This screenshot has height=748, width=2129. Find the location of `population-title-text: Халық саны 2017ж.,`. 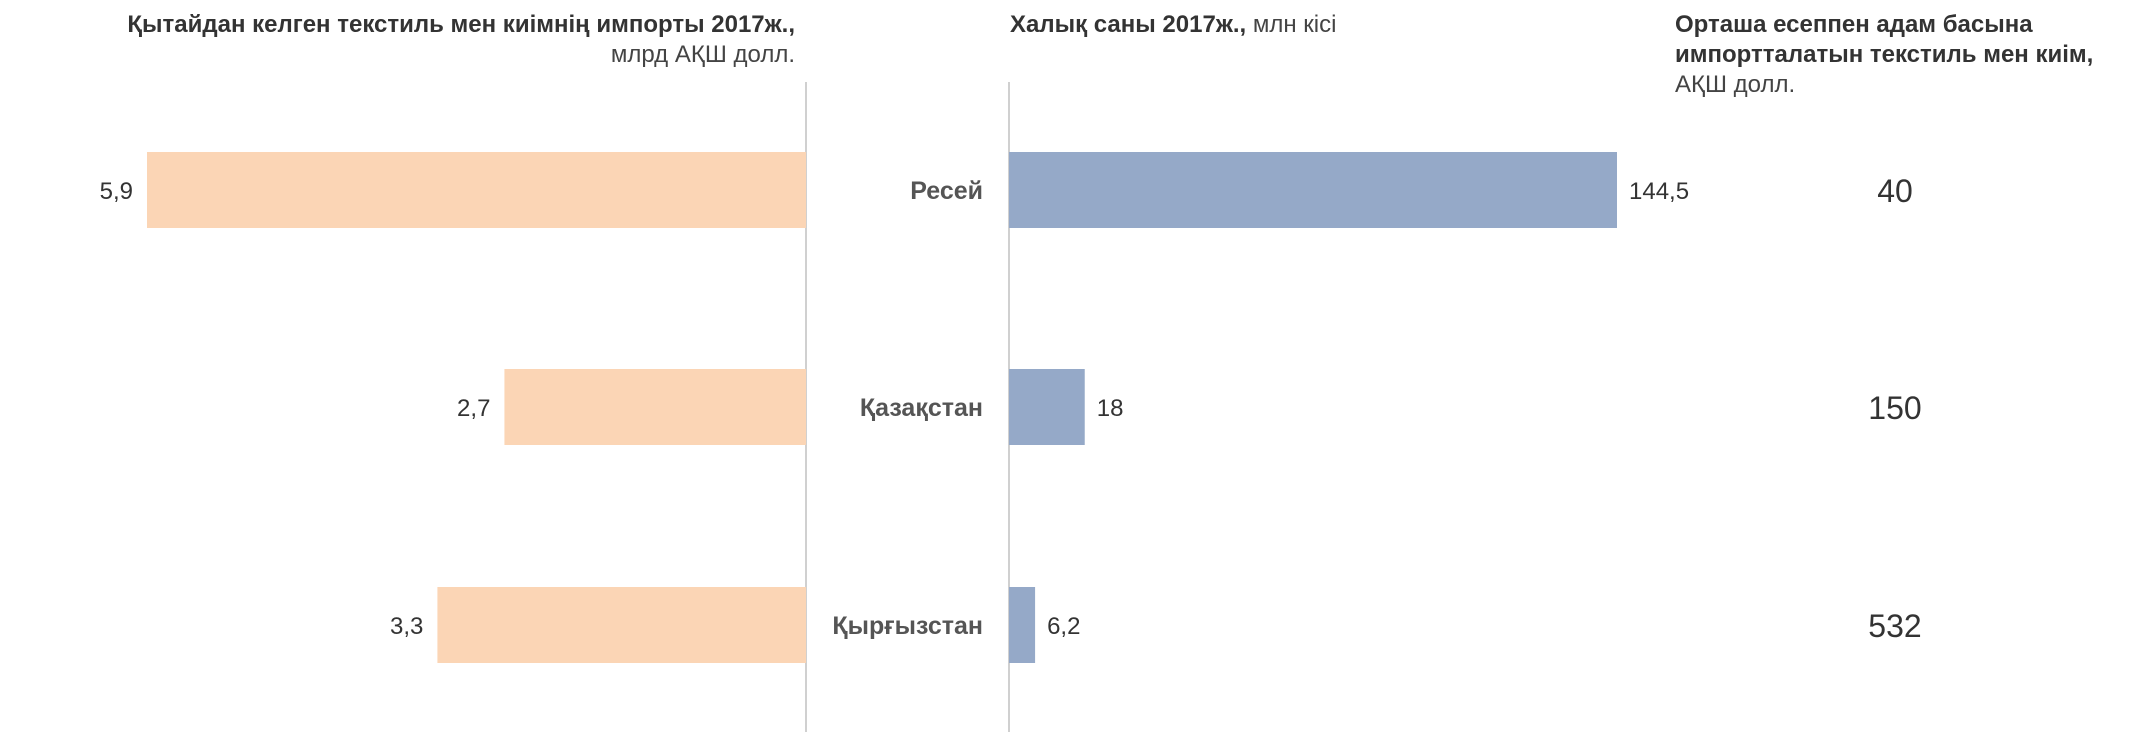

population-title-text: Халық саны 2017ж., is located at coordinates (1128, 24).